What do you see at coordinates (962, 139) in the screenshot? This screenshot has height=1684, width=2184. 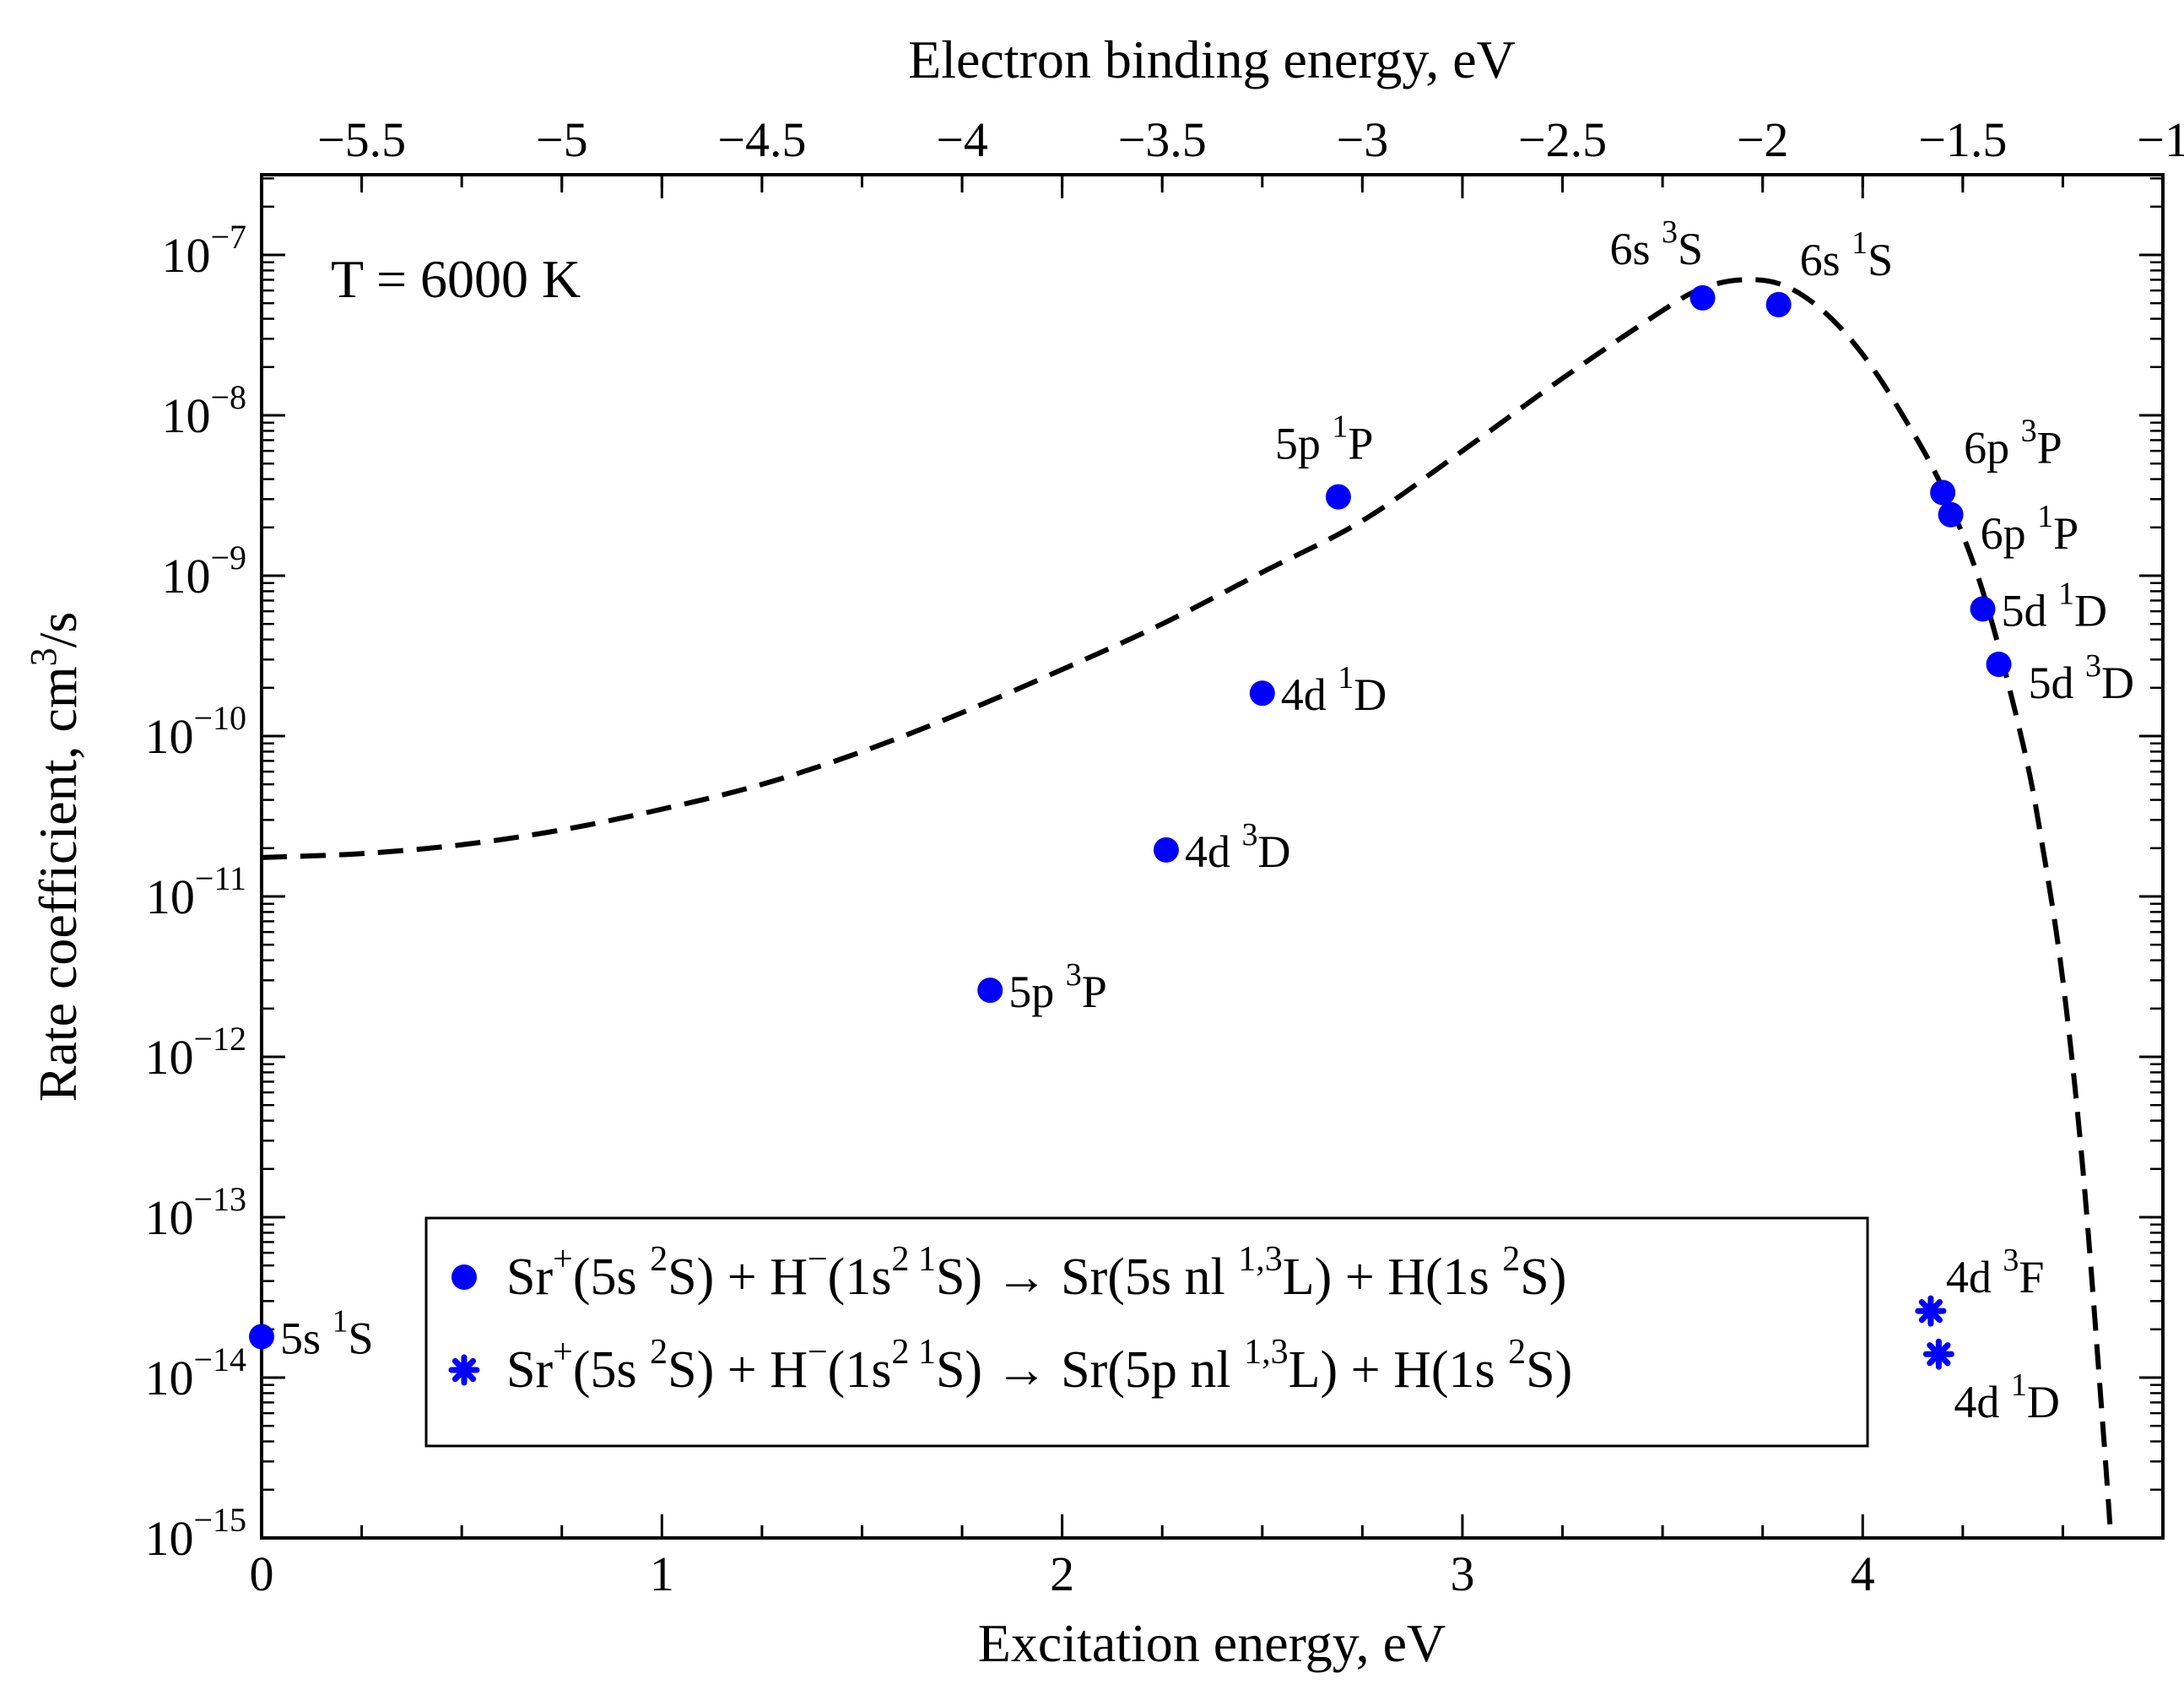 I see `x2-tick-label: −4` at bounding box center [962, 139].